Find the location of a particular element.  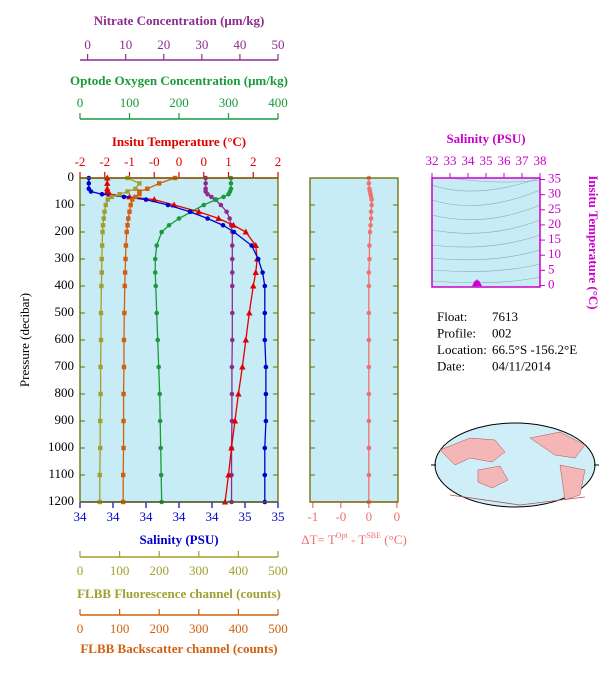

y-tick-label: 800 is located at coordinates (65, 392).